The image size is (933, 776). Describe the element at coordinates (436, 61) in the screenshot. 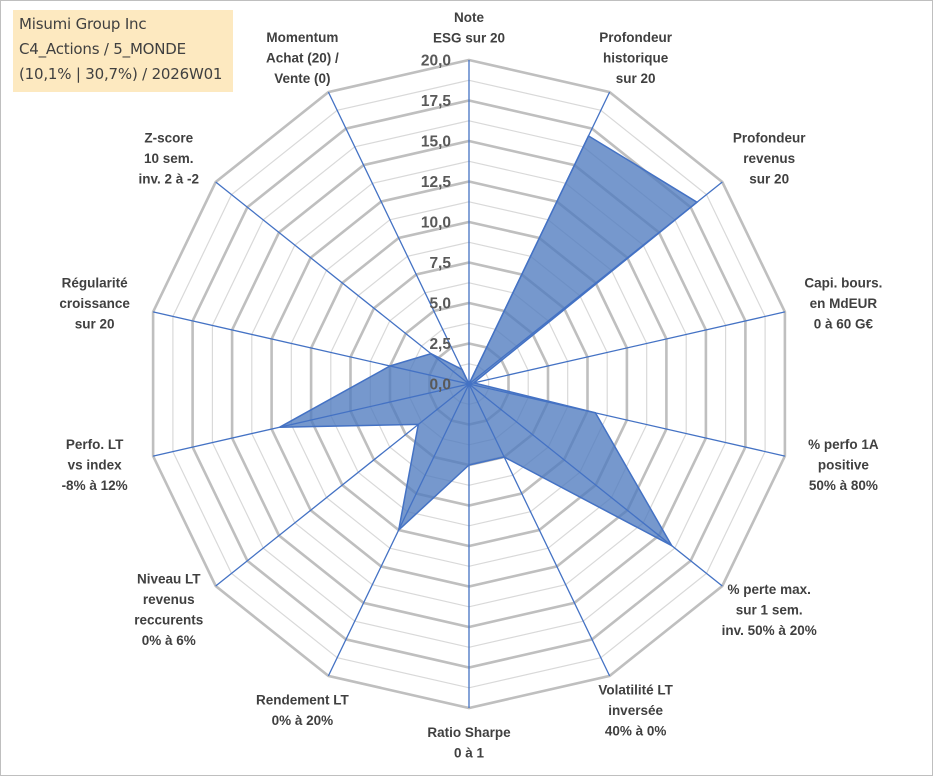

I see `tick-label: 20,0` at that location.